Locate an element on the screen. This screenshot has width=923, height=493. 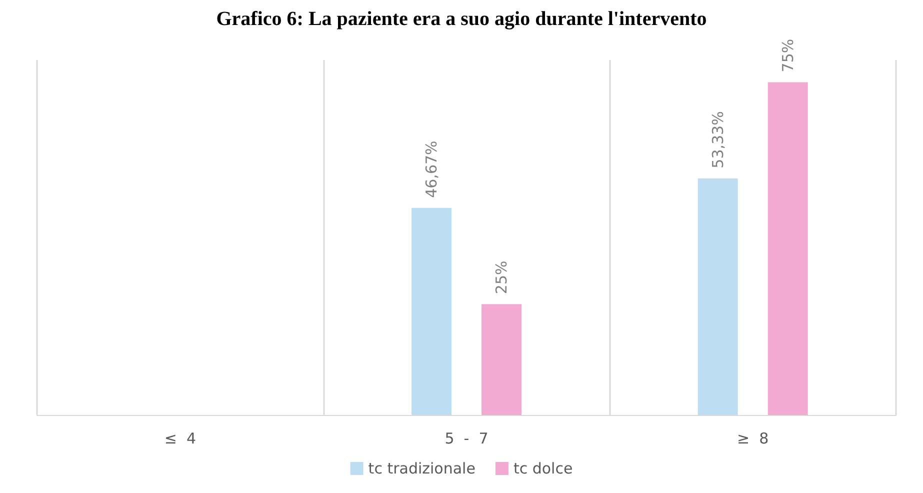
x-tick-label: ≤ 4 is located at coordinates (180, 439).